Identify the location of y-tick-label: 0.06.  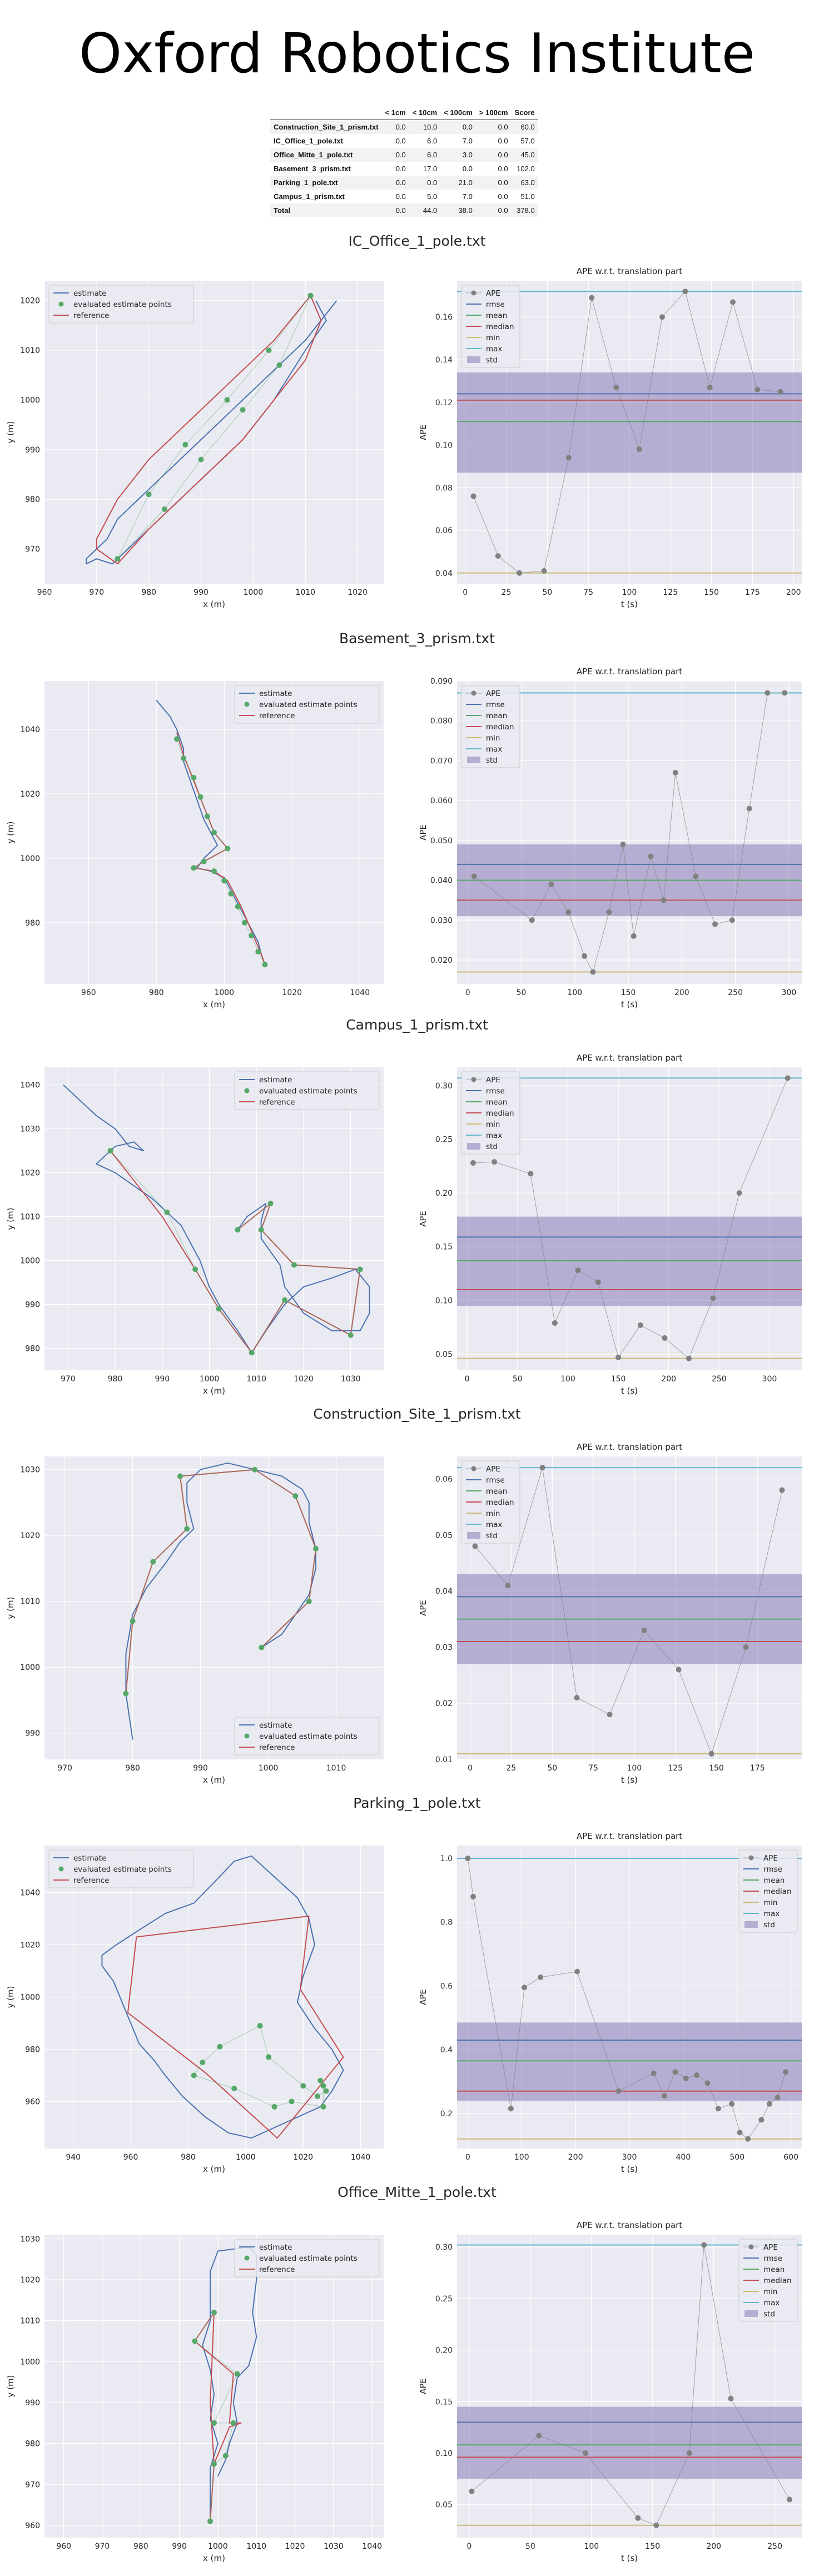
(444, 1479).